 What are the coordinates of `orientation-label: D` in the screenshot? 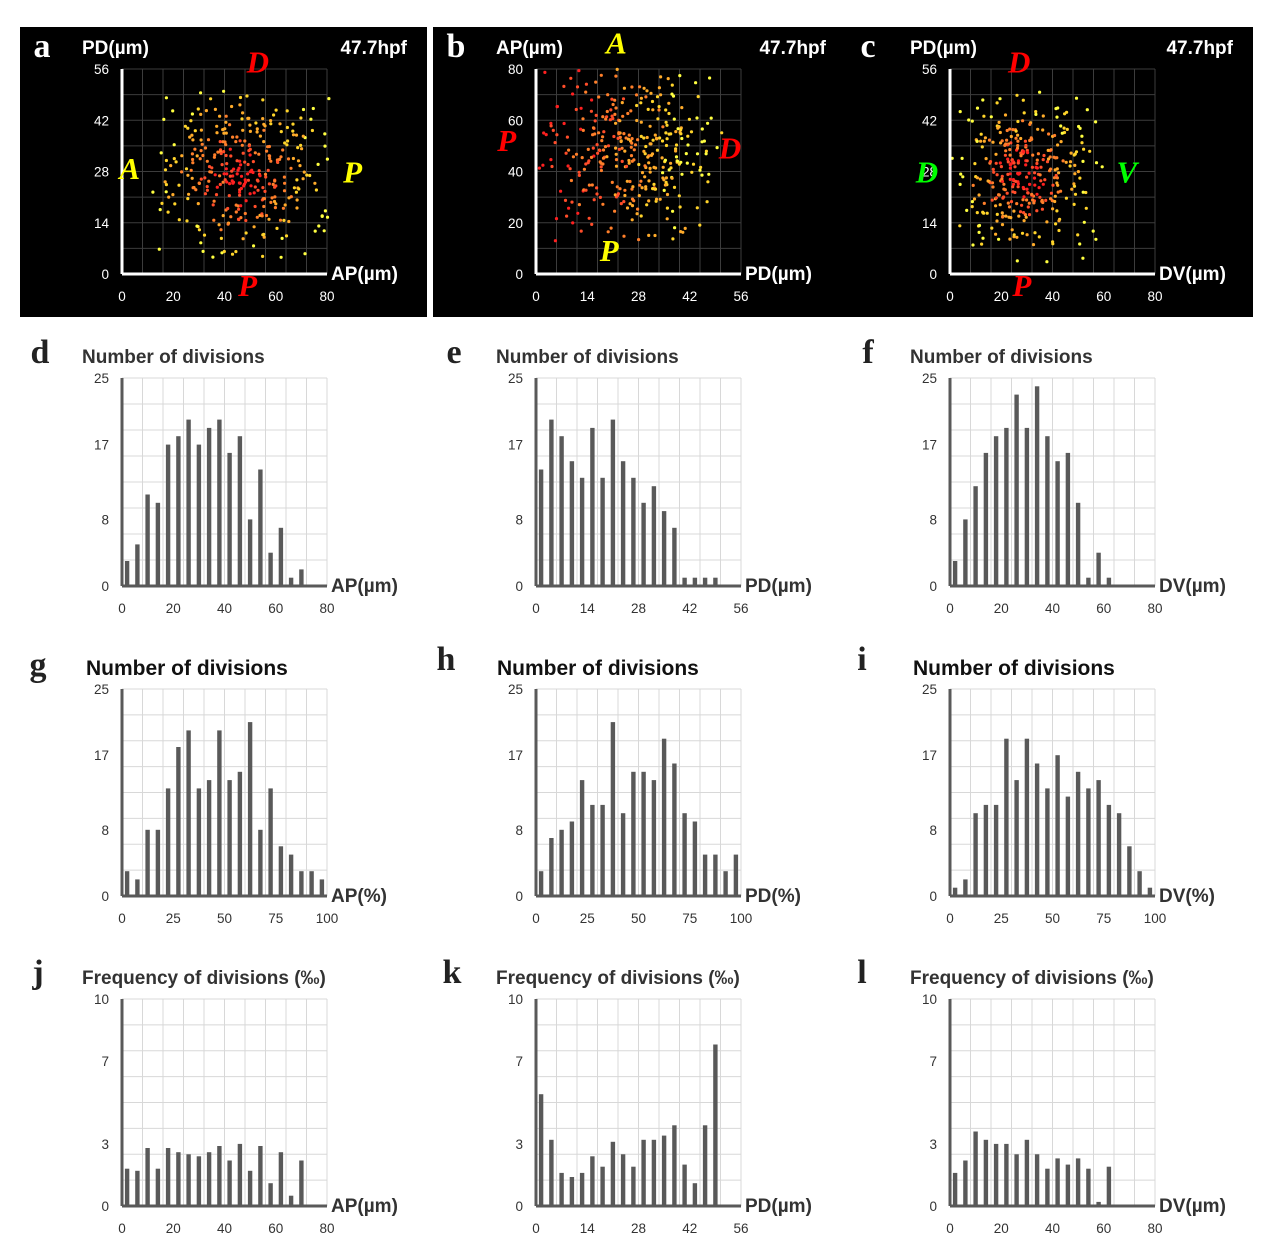 It's located at (1018, 62).